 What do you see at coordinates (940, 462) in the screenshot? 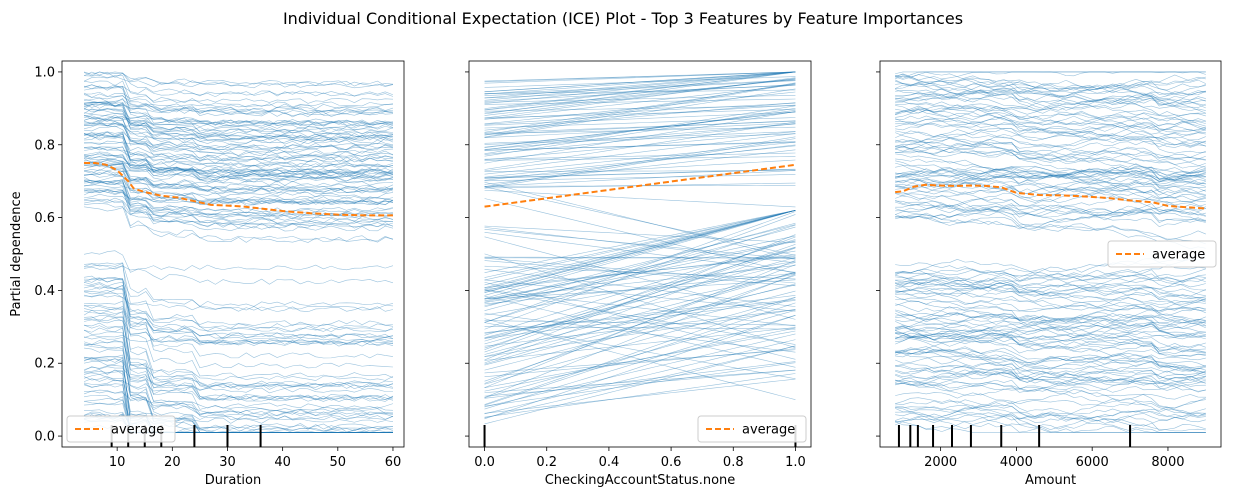
I see `x-tick-label: 2000` at bounding box center [940, 462].